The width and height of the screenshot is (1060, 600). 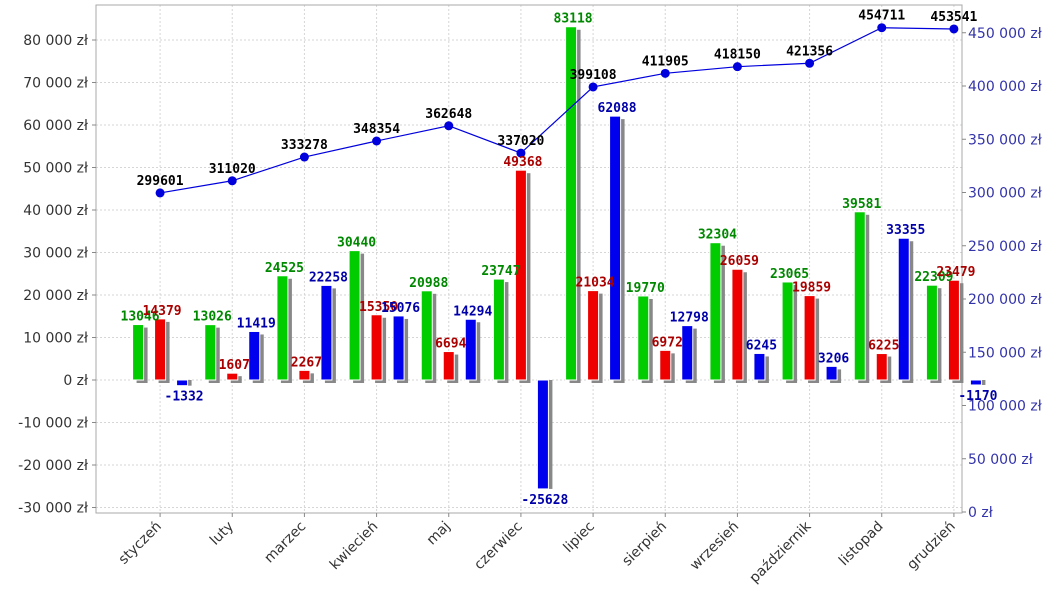 What do you see at coordinates (376, 129) in the screenshot?
I see `line-value-label: 348354` at bounding box center [376, 129].